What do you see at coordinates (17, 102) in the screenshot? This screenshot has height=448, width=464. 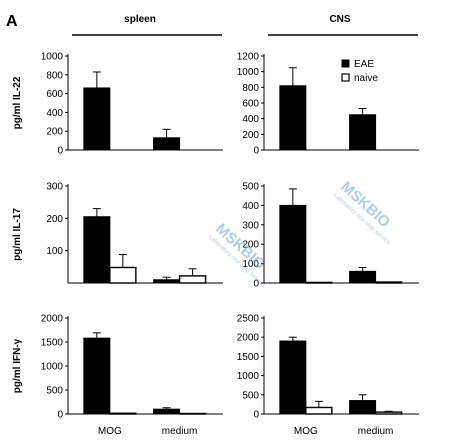 I see `y-axis-label: pg/ml IL-22` at bounding box center [17, 102].